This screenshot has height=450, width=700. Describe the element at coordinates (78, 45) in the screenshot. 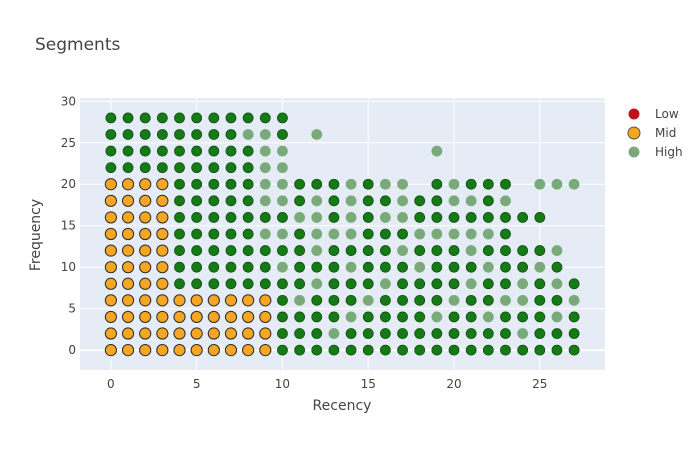

I see `chart-title: Segments` at that location.